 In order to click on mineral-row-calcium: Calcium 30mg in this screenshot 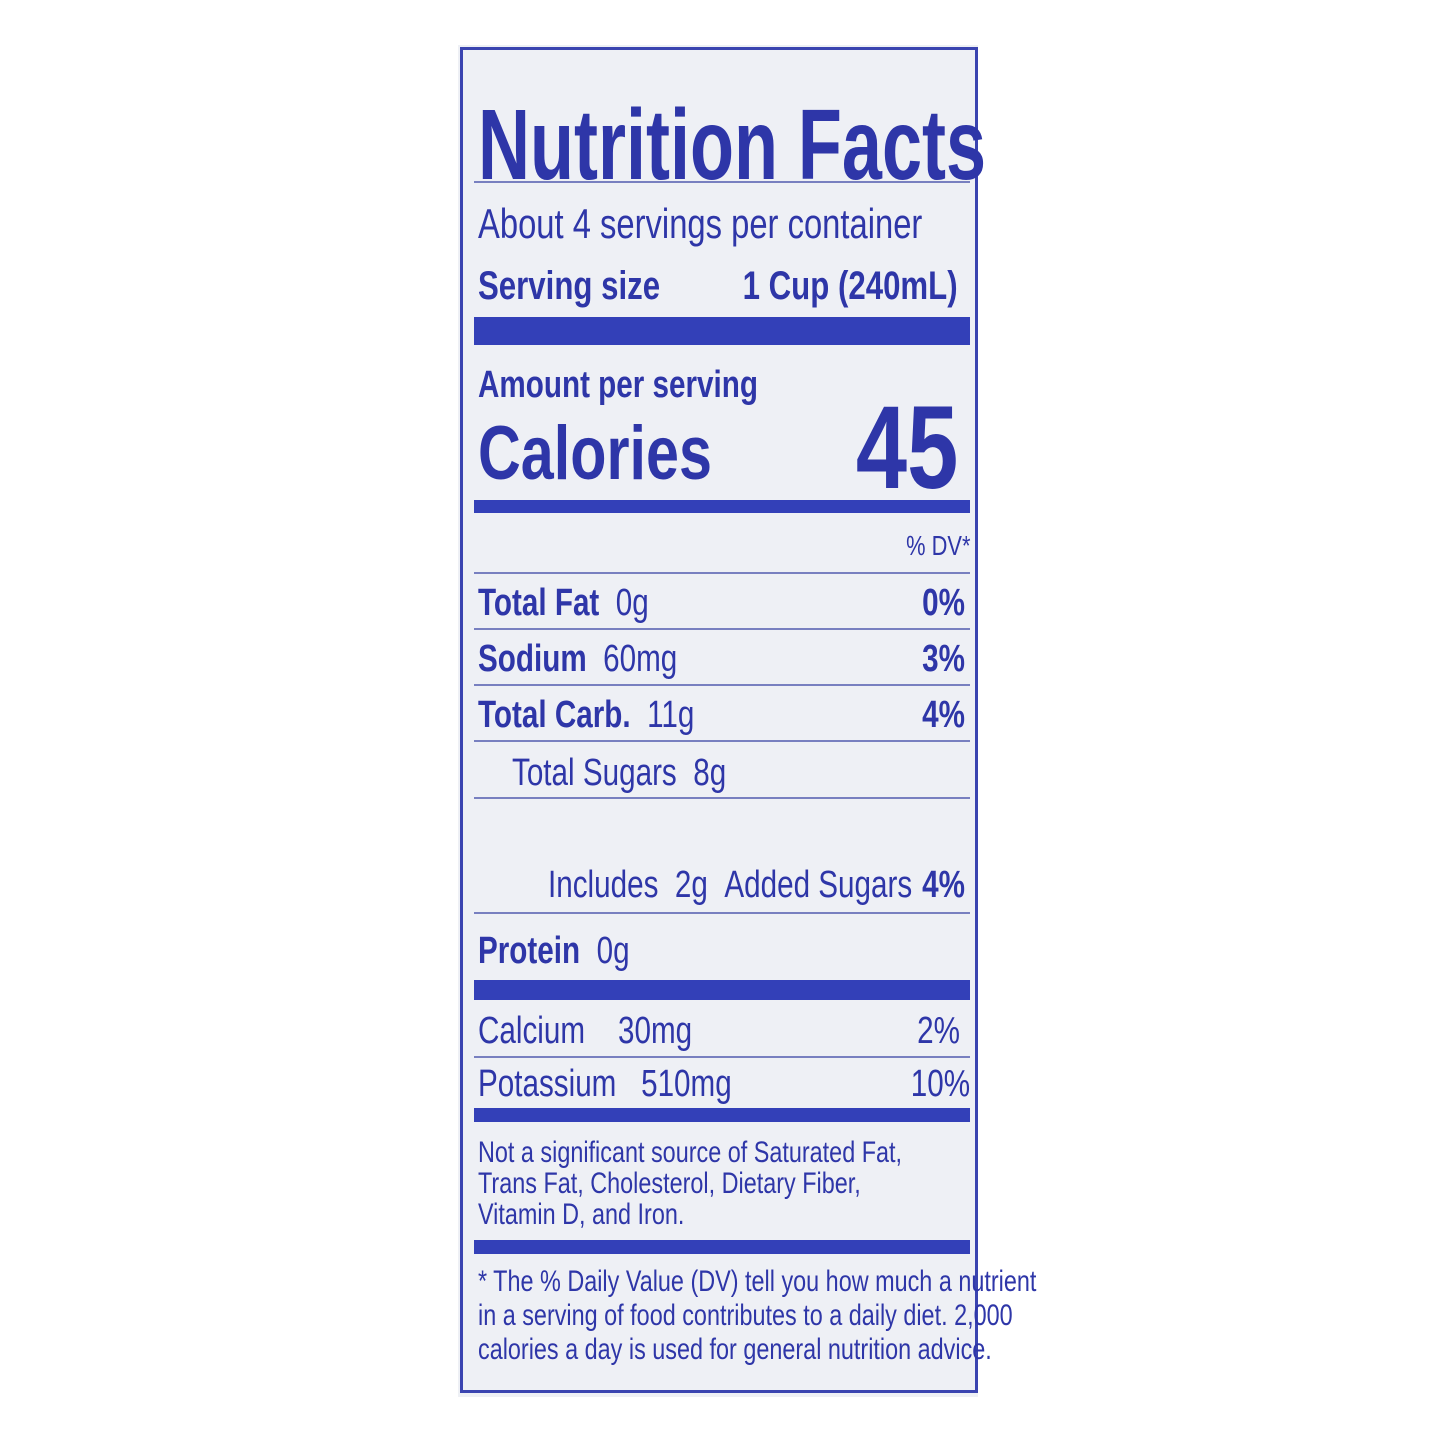, I will do `click(585, 1031)`.